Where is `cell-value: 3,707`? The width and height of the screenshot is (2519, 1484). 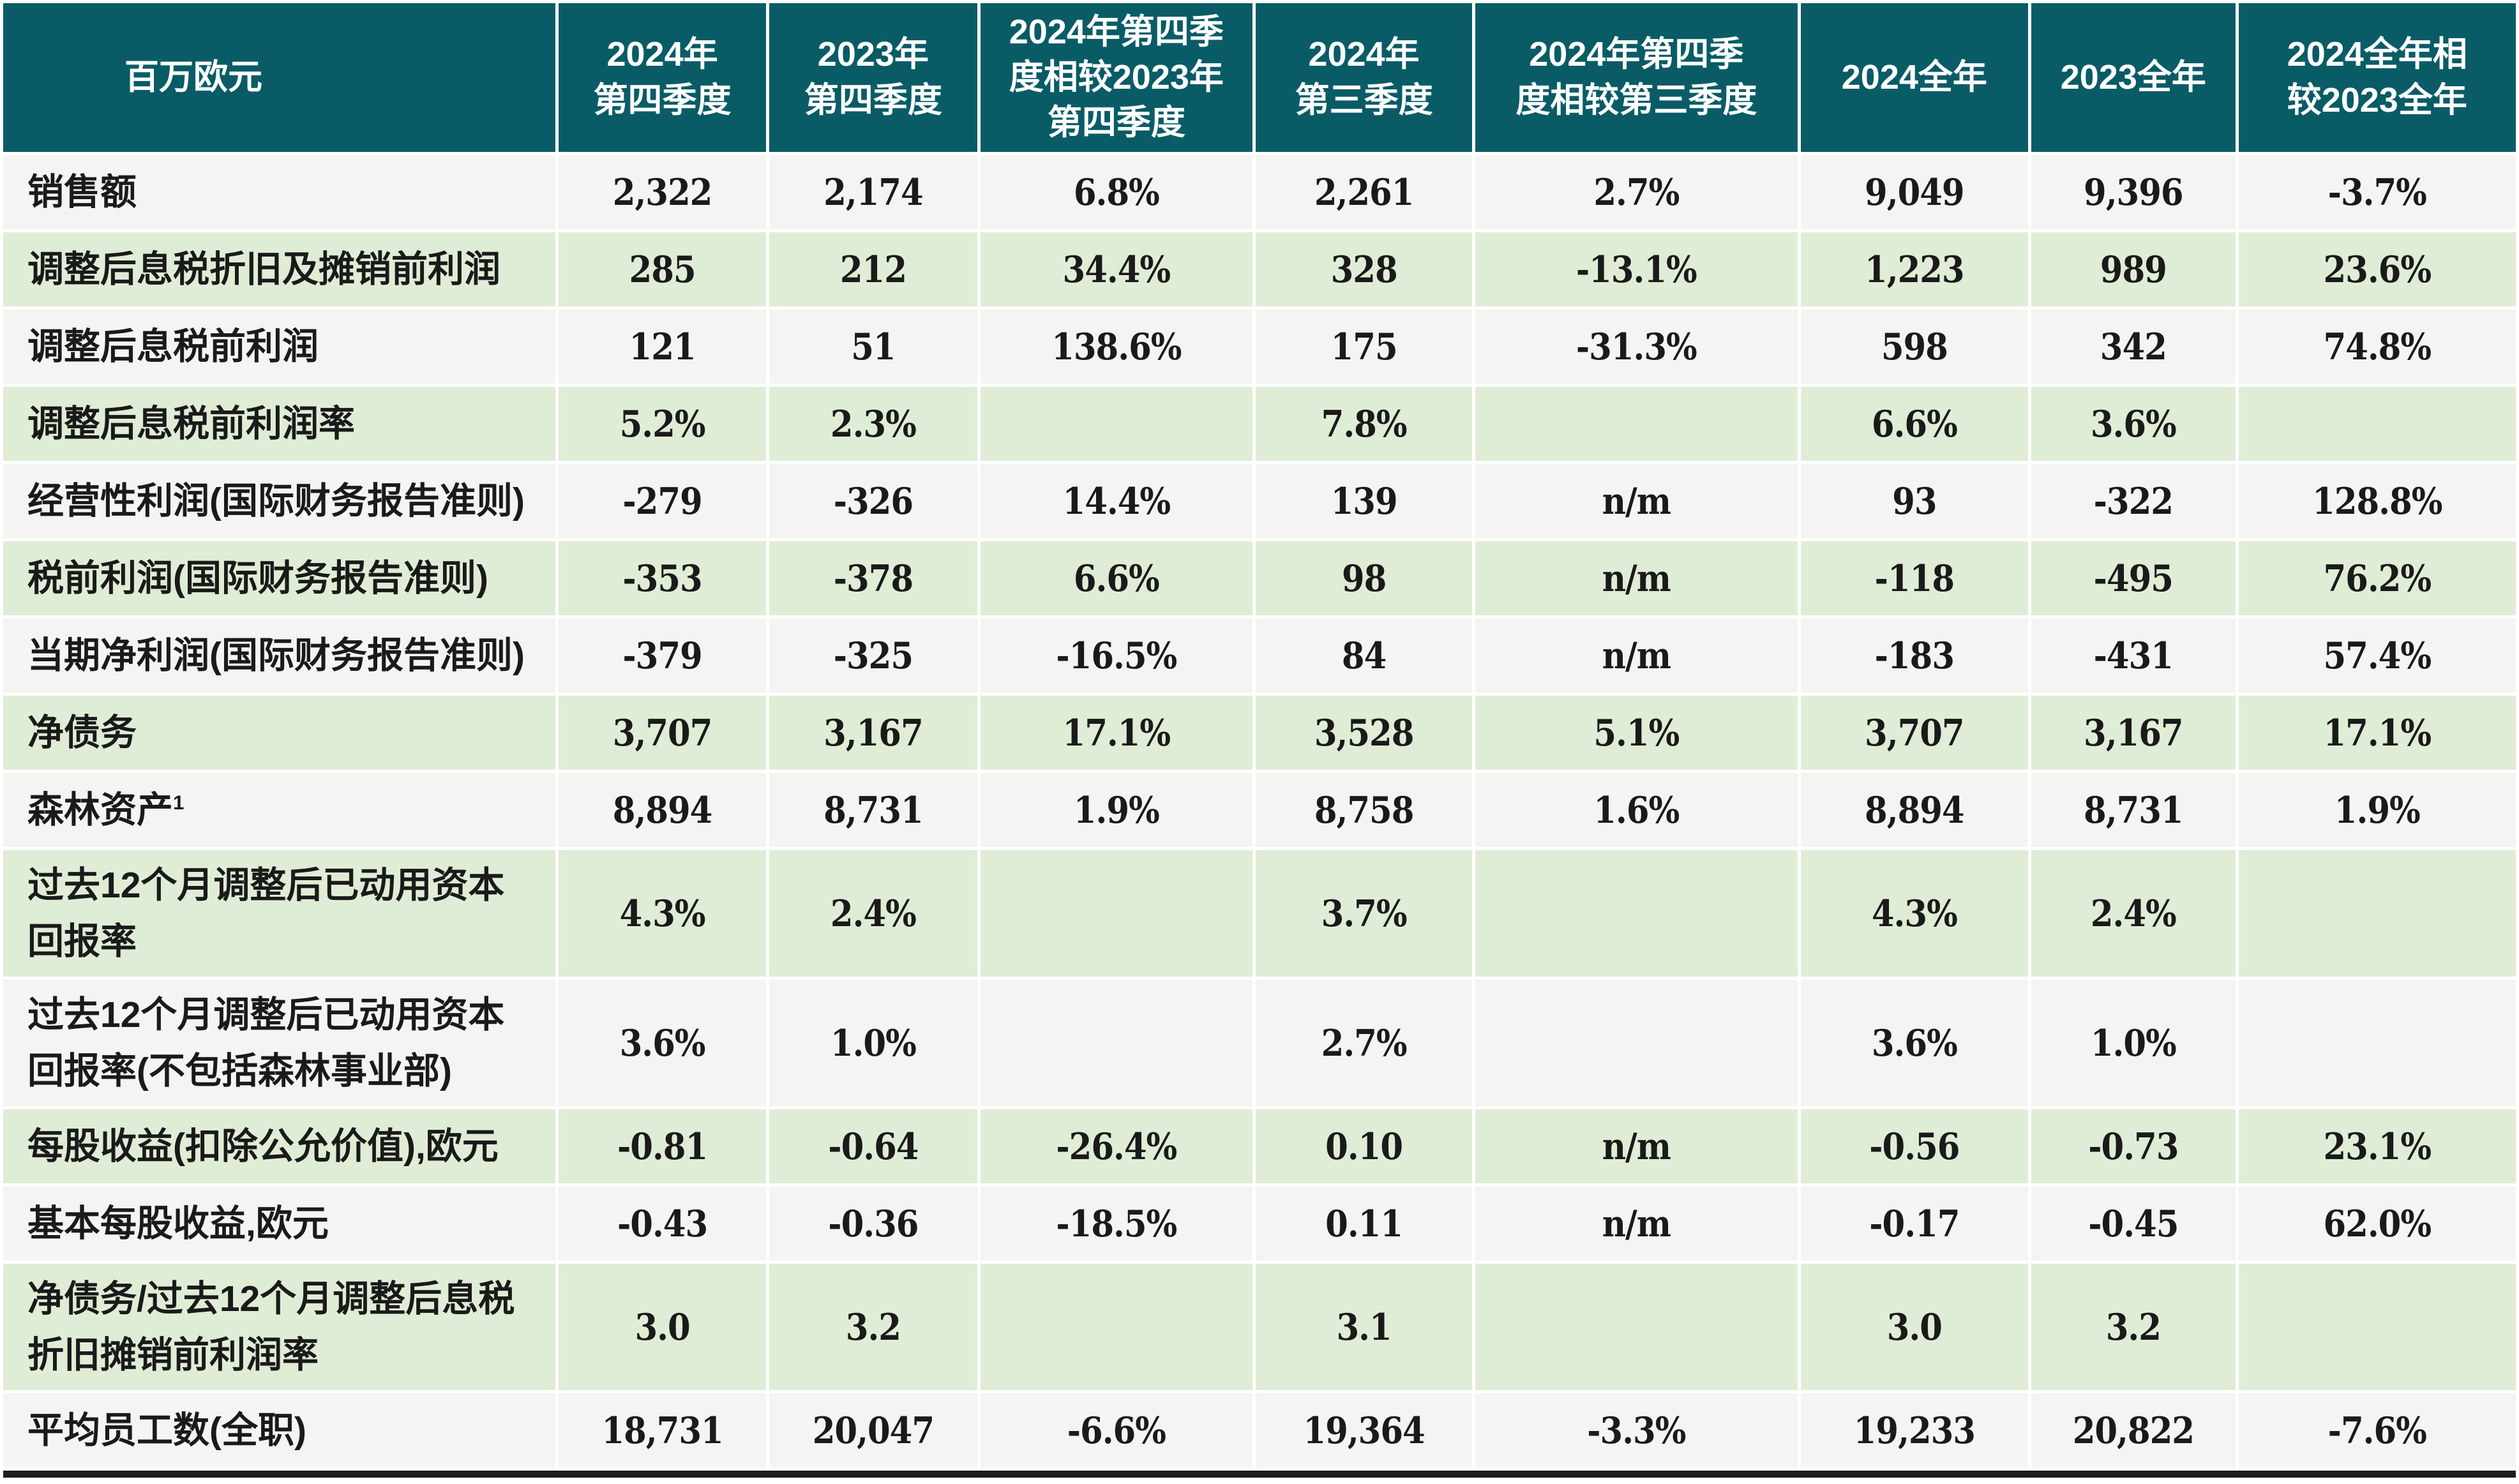 cell-value: 3,707 is located at coordinates (663, 733).